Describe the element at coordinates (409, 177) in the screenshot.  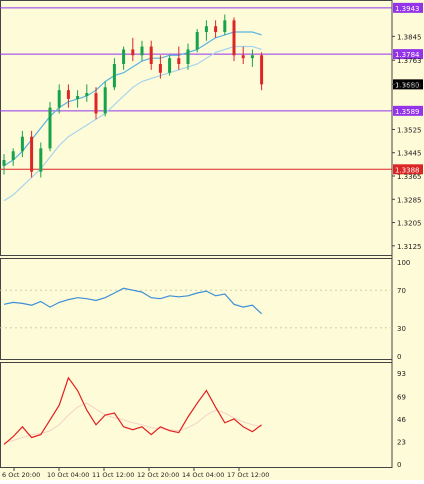
I see `price-tick-label: 1.3365` at that location.